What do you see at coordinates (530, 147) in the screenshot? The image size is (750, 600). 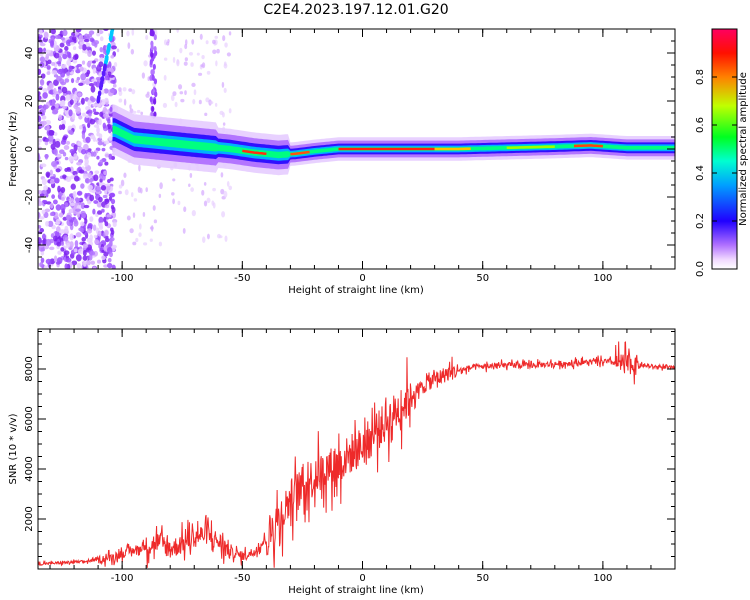 I see `ridge-core` at bounding box center [530, 147].